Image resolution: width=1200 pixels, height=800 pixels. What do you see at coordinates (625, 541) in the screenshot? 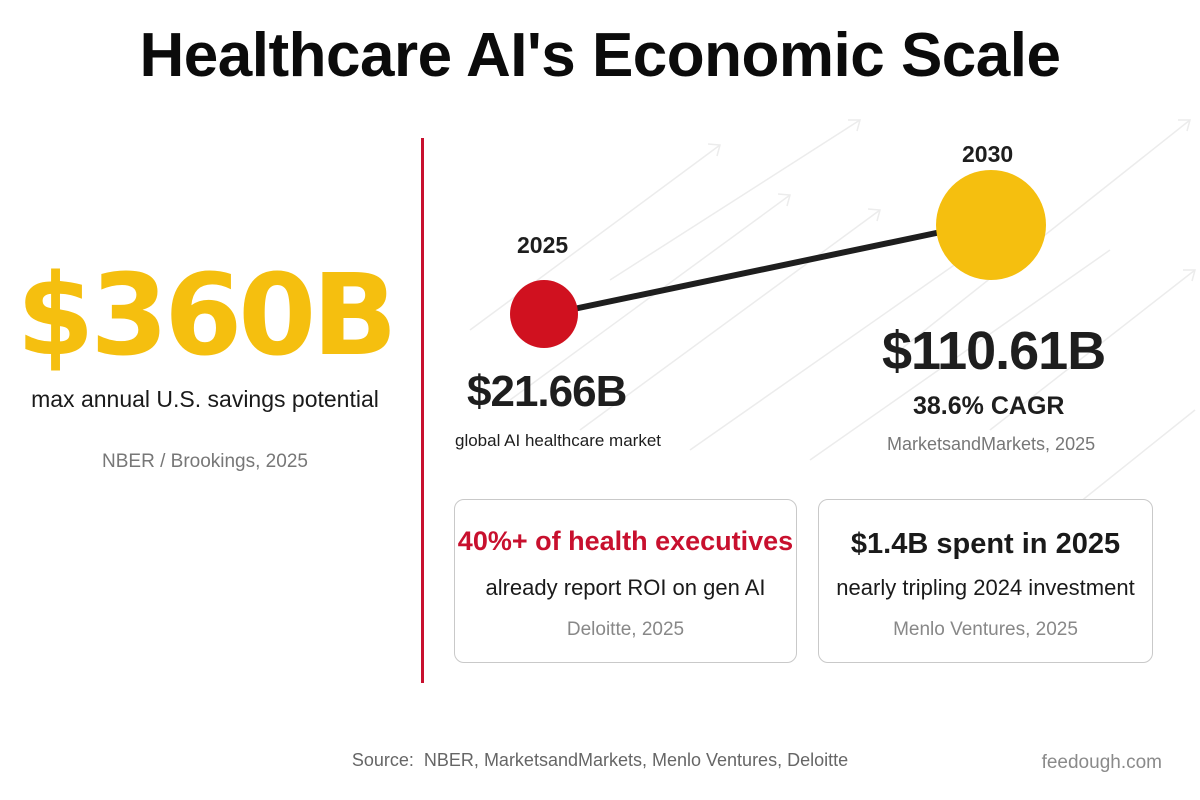
I see `roi-card-headline: 40%+ of health executives` at bounding box center [625, 541].